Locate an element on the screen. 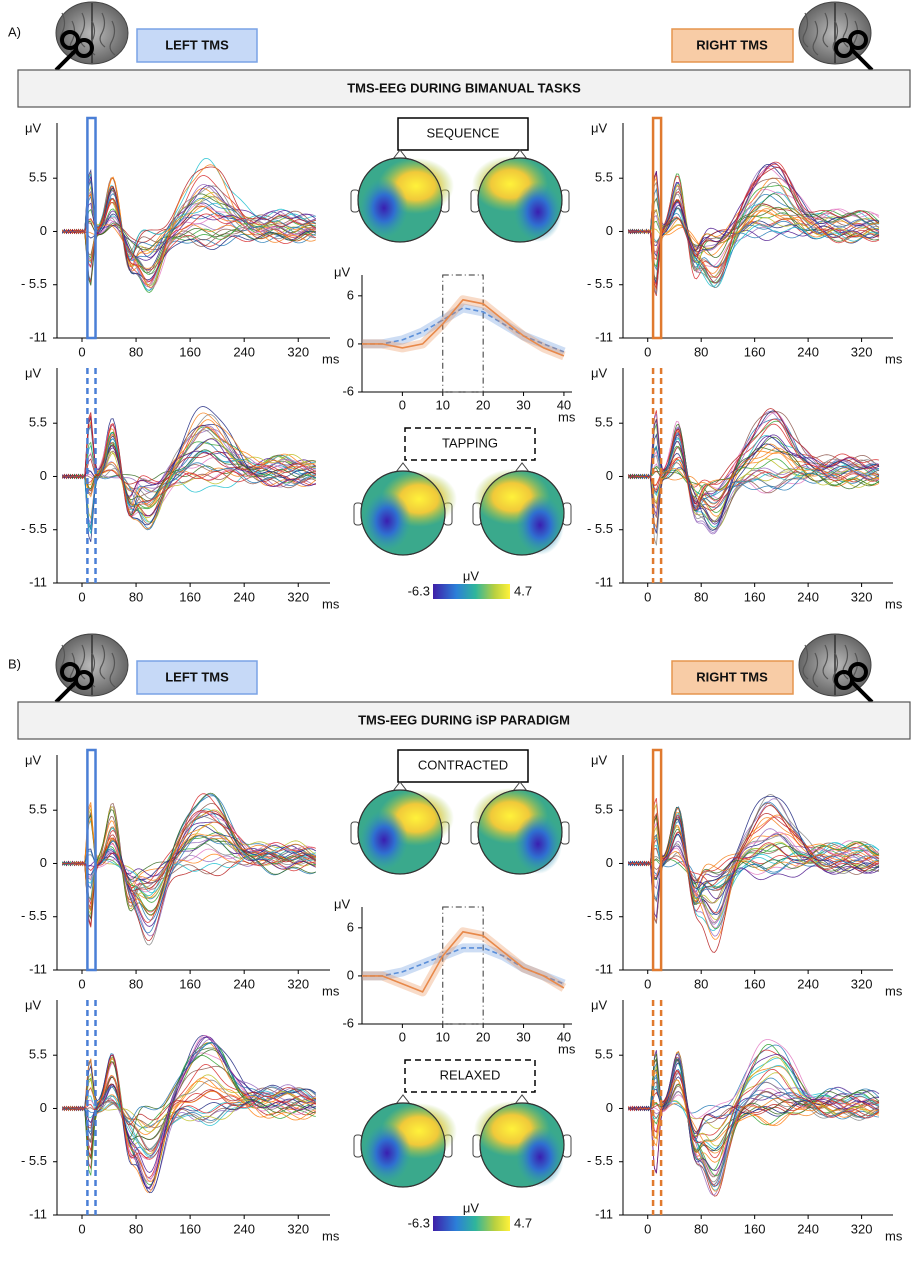 This screenshot has height=1279, width=921. left-tms-box is located at coordinates (197, 677).